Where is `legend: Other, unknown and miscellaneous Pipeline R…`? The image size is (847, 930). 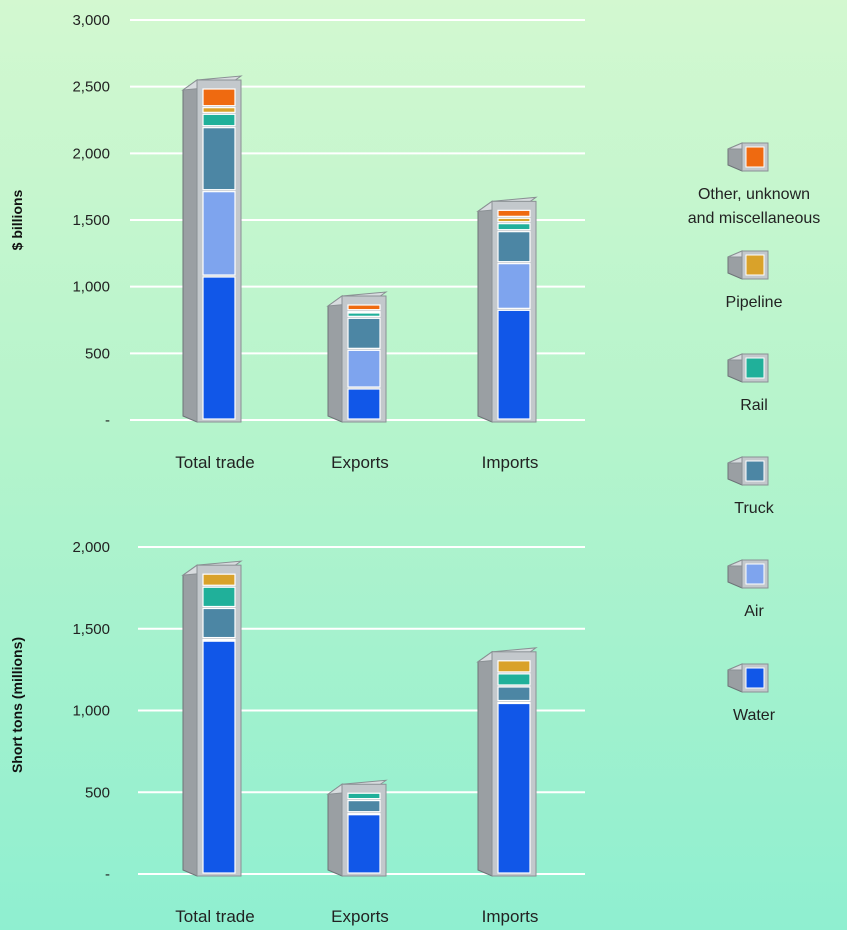
legend: Other, unknown and miscellaneous Pipeline R… is located at coordinates (754, 433).